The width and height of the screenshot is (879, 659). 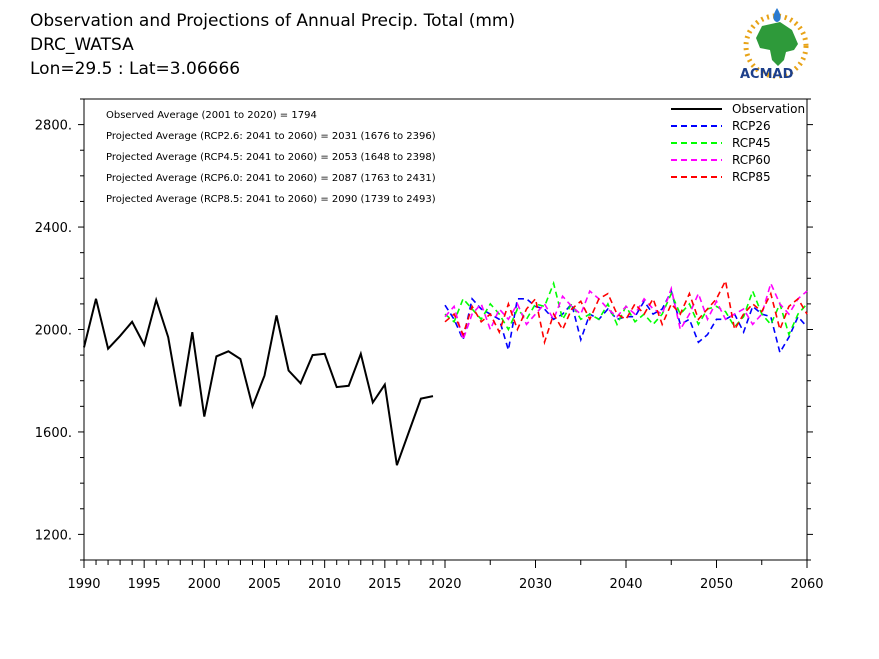 I want to click on y-tick-label: 1600., so click(x=53, y=433).